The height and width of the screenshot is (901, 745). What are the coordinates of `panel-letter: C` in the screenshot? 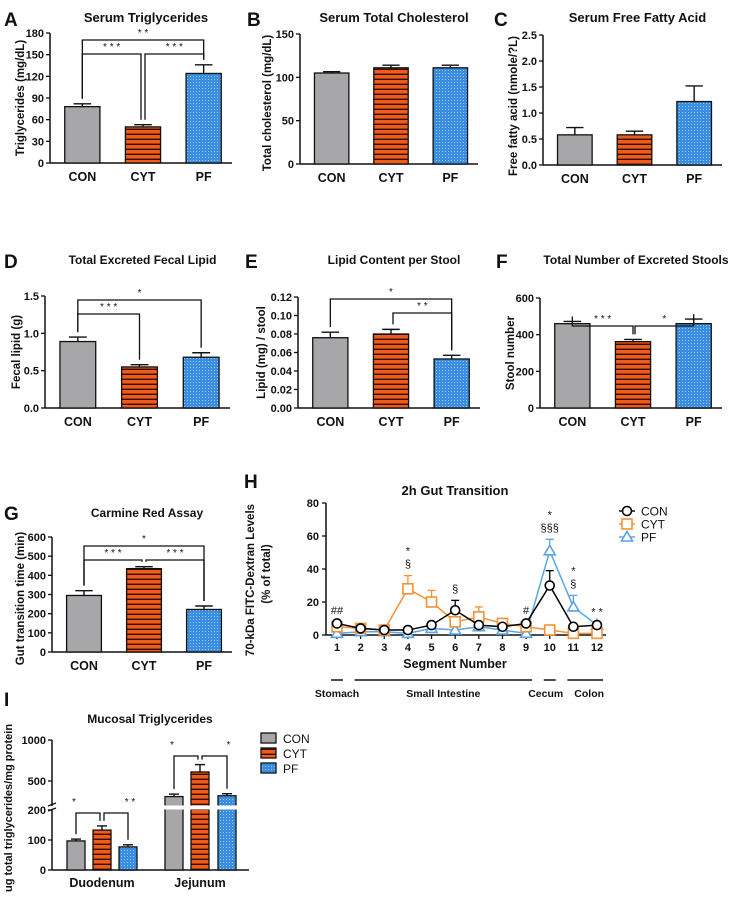 It's located at (501, 20).